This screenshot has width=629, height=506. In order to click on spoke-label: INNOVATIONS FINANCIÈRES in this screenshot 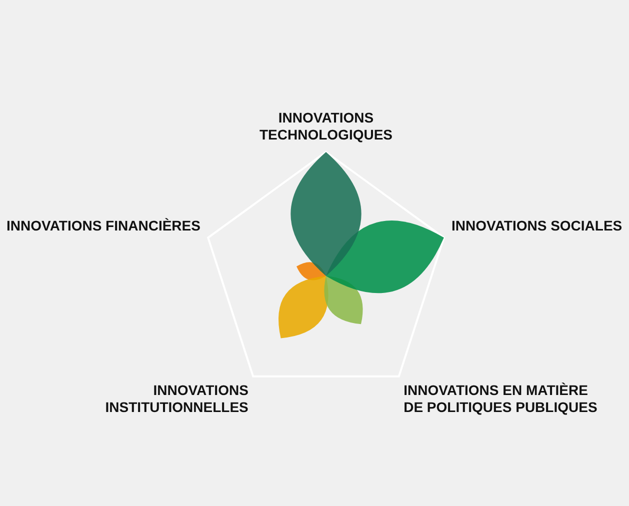, I will do `click(103, 226)`.